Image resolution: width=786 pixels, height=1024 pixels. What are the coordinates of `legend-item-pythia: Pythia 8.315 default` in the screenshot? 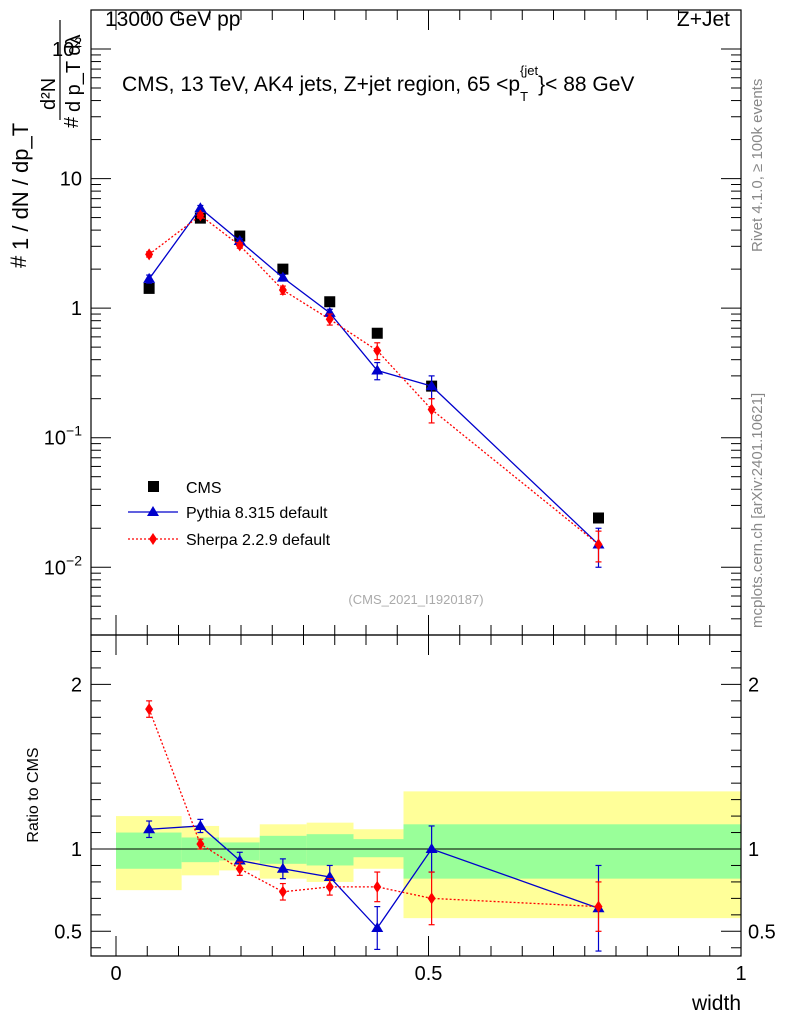 It's located at (228, 513).